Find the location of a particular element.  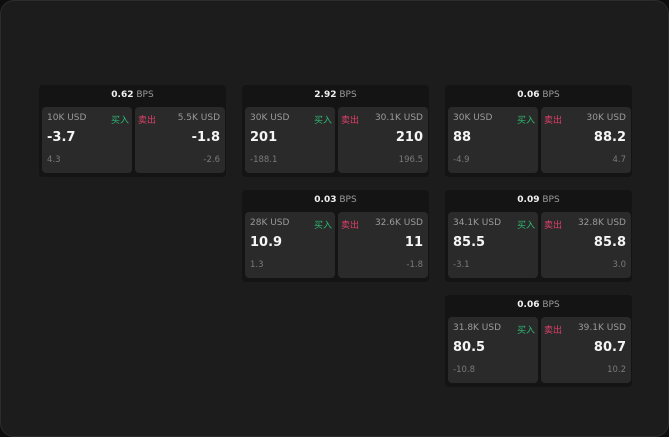

sell-quantity: 32.8K USD is located at coordinates (601, 223).